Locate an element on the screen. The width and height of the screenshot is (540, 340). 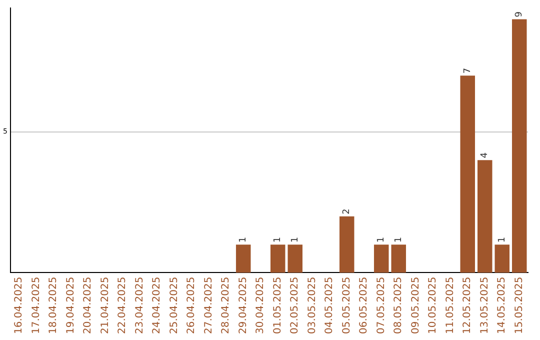
x-tick-label: 13.05.2025 is located at coordinates (484, 305).